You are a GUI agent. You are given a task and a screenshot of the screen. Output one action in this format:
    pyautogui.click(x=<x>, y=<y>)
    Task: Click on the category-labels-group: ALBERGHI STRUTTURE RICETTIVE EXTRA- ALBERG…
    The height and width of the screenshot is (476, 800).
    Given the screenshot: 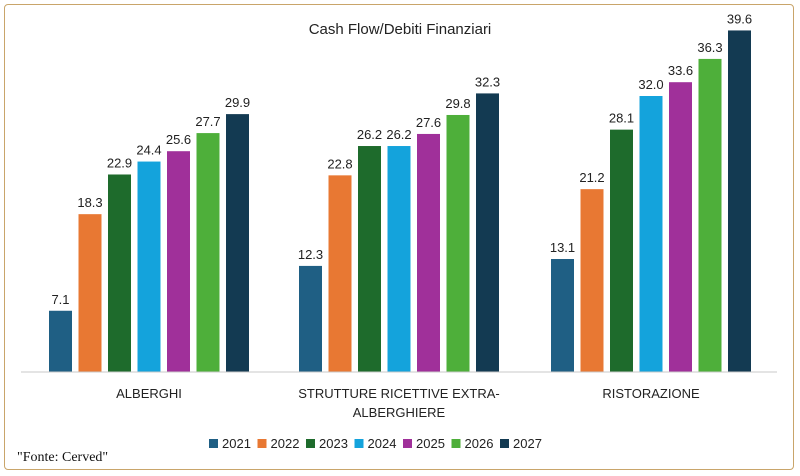 What is the action you would take?
    pyautogui.click(x=408, y=403)
    